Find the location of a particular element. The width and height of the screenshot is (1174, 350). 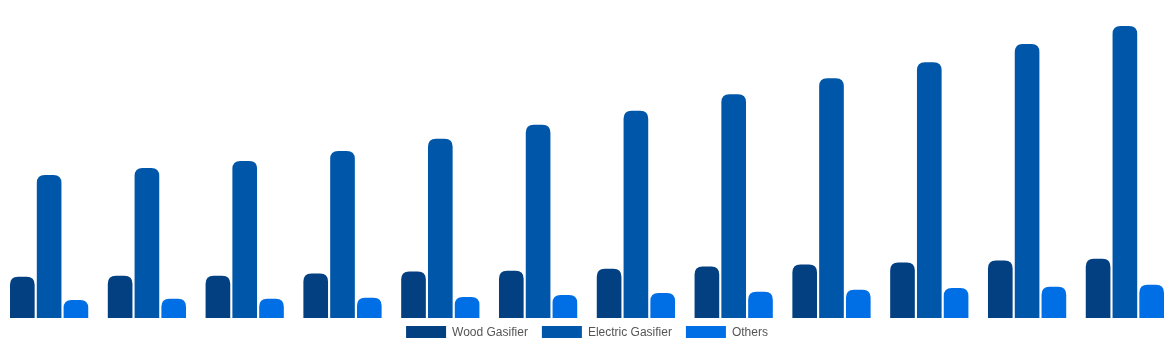

legend-label: Others is located at coordinates (749, 332).